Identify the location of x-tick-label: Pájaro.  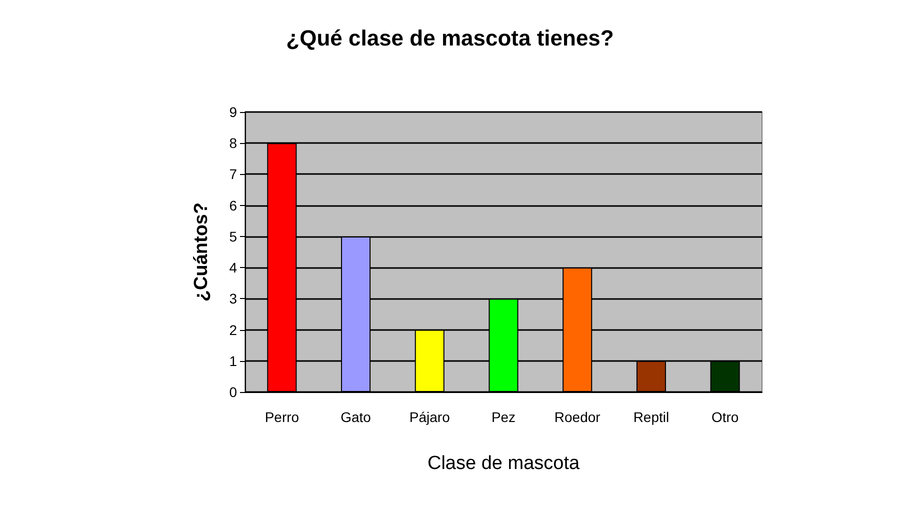
(429, 417).